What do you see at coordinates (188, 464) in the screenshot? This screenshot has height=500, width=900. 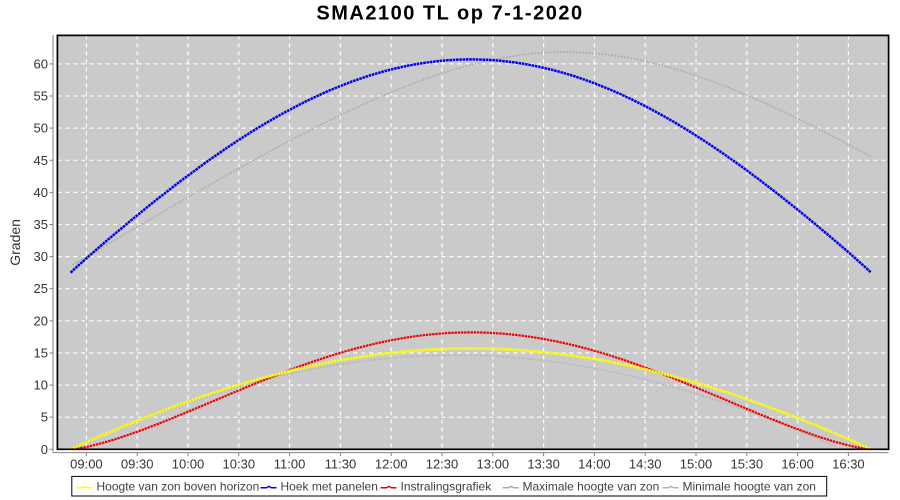 I see `svg-text: 10:00` at bounding box center [188, 464].